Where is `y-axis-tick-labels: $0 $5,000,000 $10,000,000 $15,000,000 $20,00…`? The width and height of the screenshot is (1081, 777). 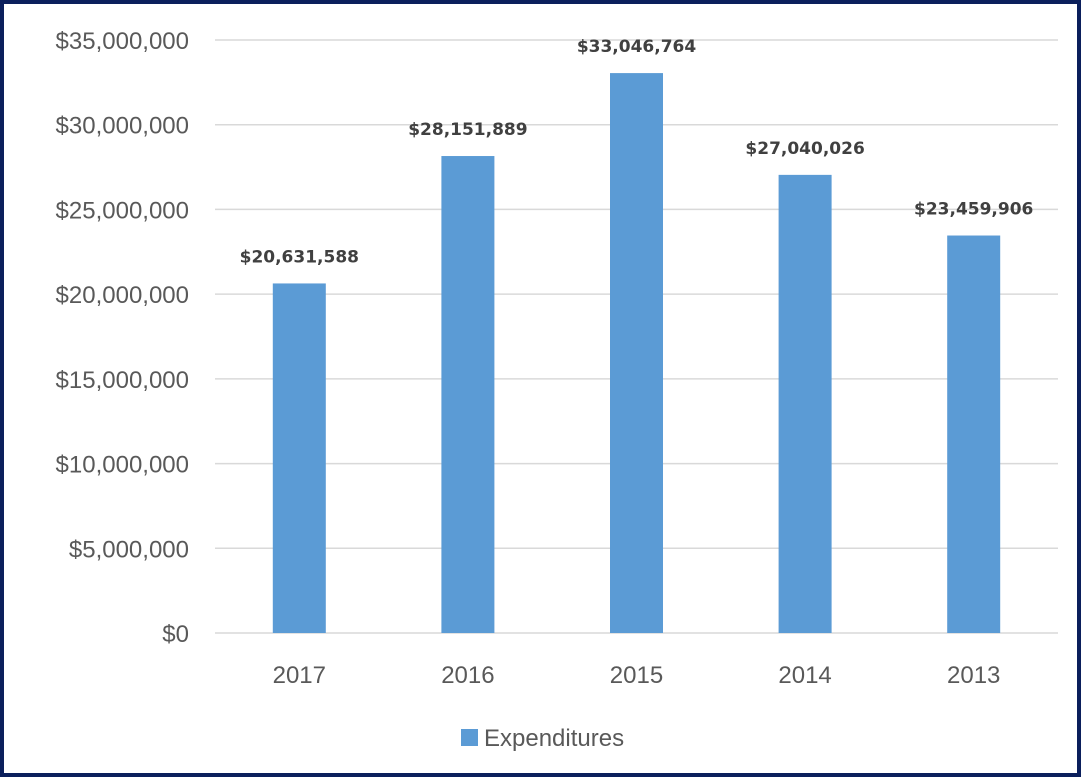
y-axis-tick-labels: $0 $5,000,000 $10,000,000 $15,000,000 $20,00… is located at coordinates (122, 338).